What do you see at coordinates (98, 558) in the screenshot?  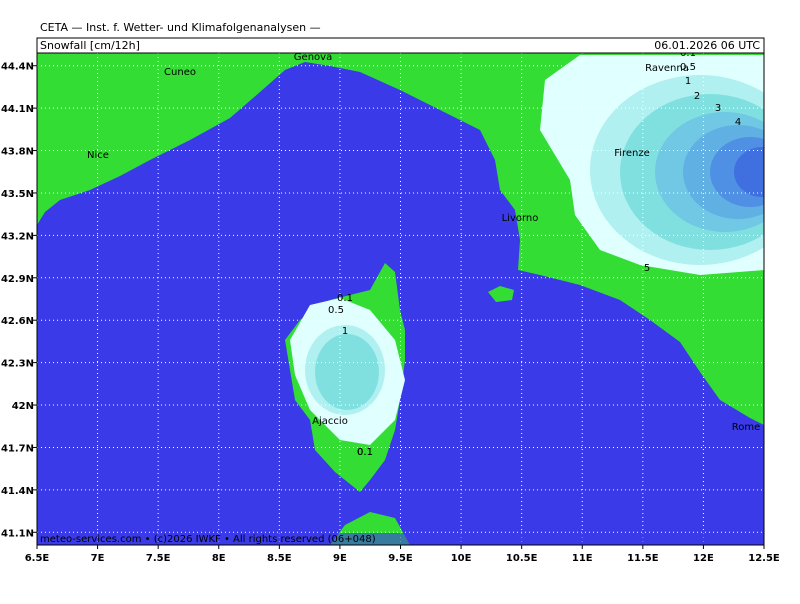 I see `x-tick-label: 7E` at bounding box center [98, 558].